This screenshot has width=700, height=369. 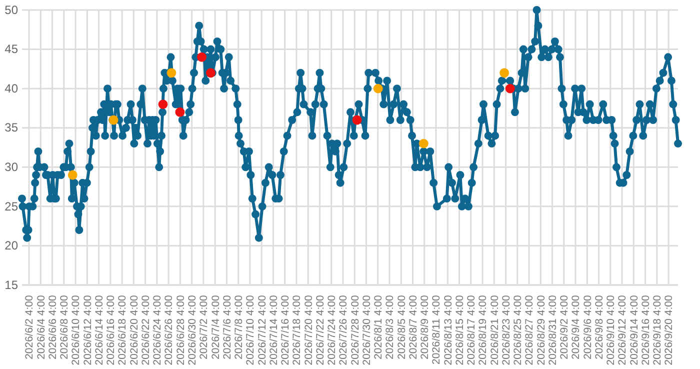 I want to click on x-tick-label: 2026/9/14 4:00, so click(x=634, y=330).